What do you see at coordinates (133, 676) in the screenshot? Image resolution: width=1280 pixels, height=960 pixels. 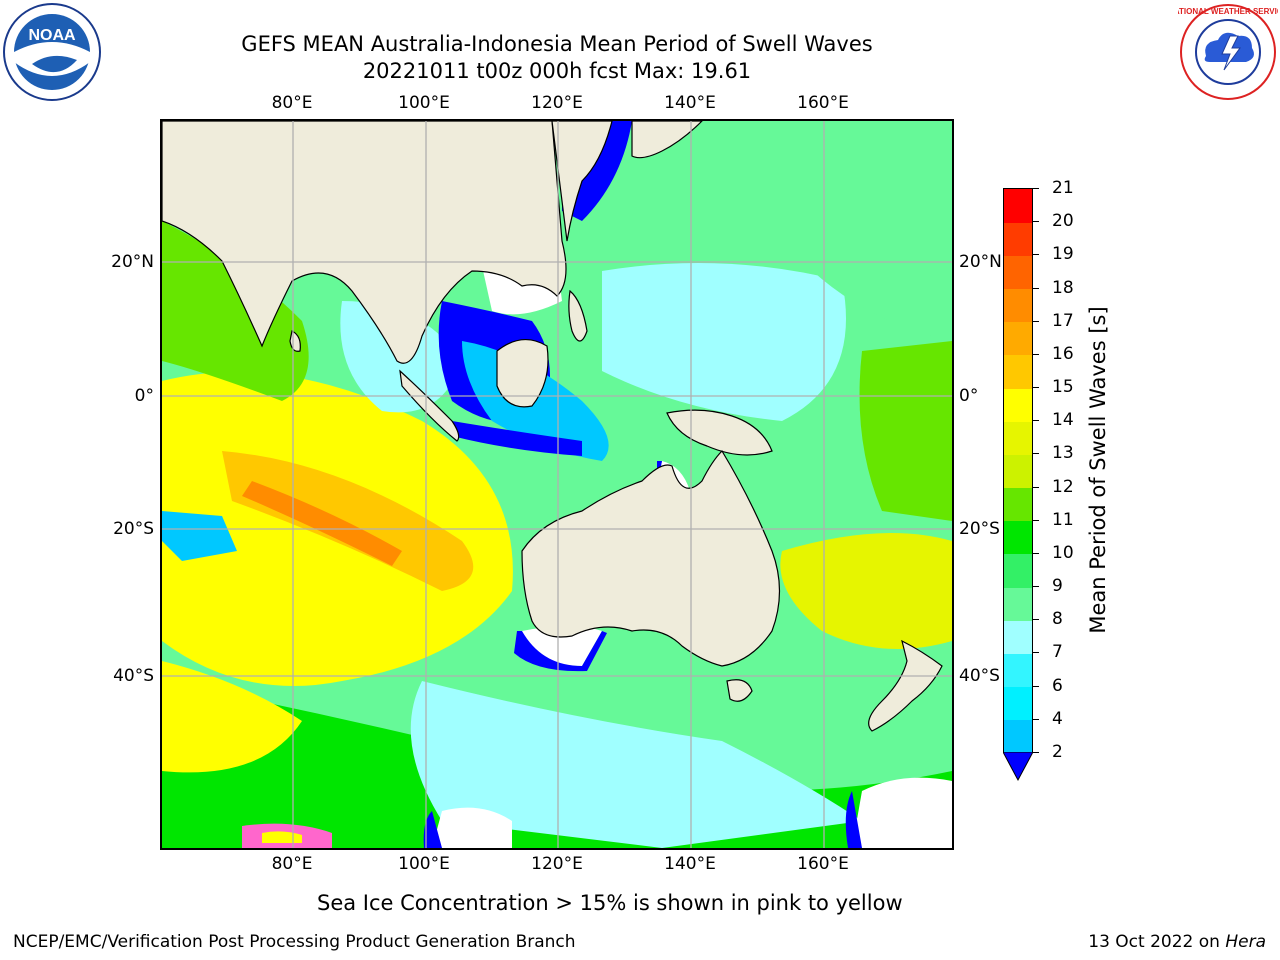 I see `lat-label-left: 40°S` at bounding box center [133, 676].